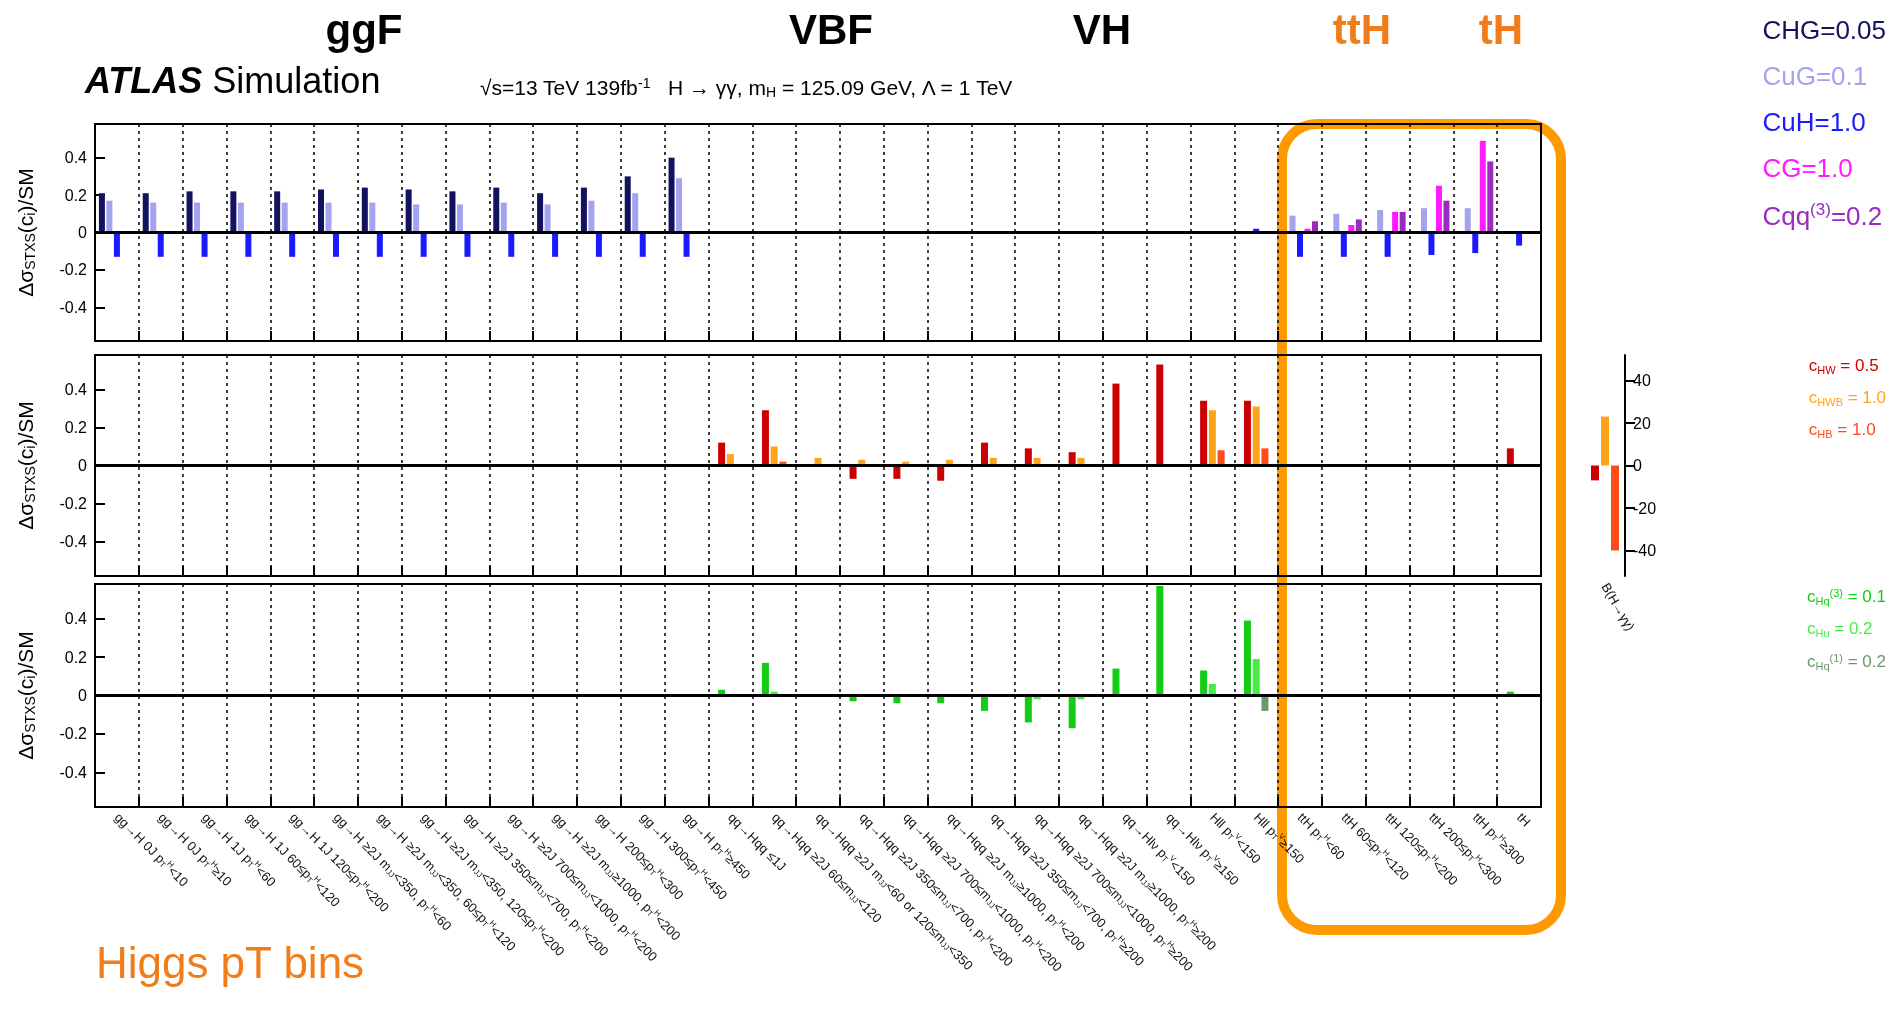 This screenshot has height=1009, width=1903. Describe the element at coordinates (1501, 29) in the screenshot. I see `text: tH` at that location.